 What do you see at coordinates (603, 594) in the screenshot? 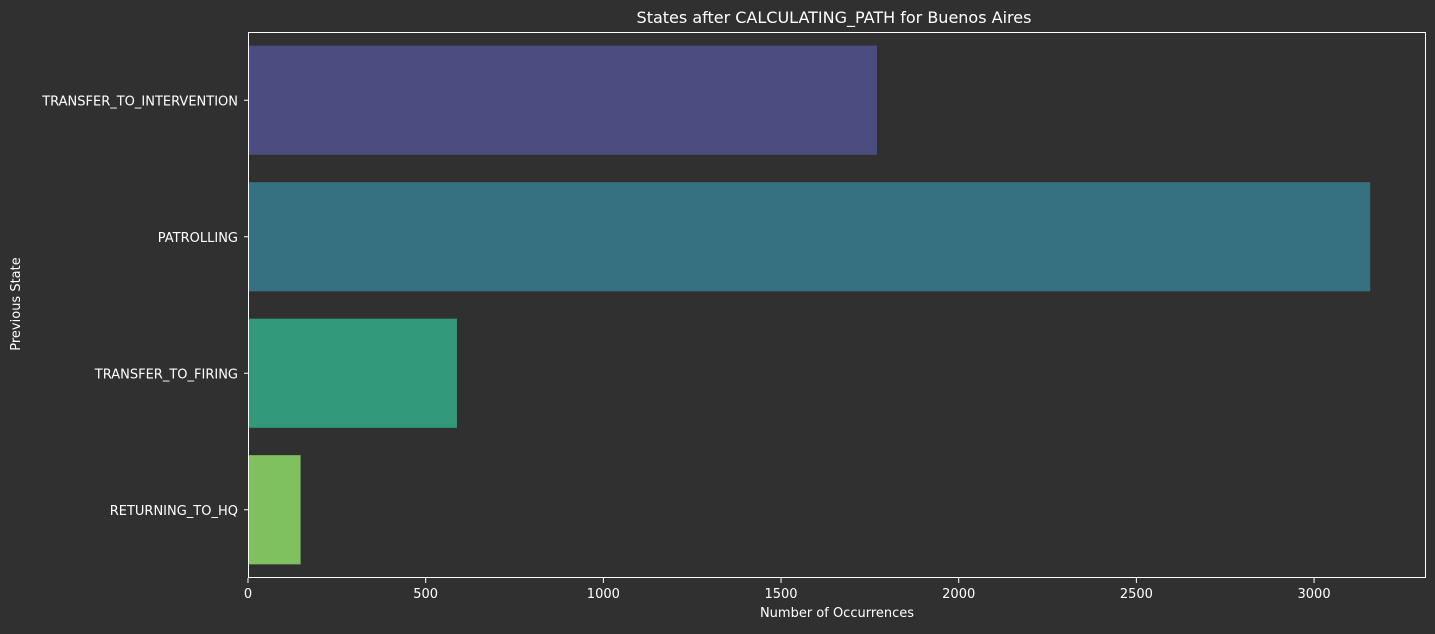
I see `x-tick-label: 1000` at bounding box center [603, 594].